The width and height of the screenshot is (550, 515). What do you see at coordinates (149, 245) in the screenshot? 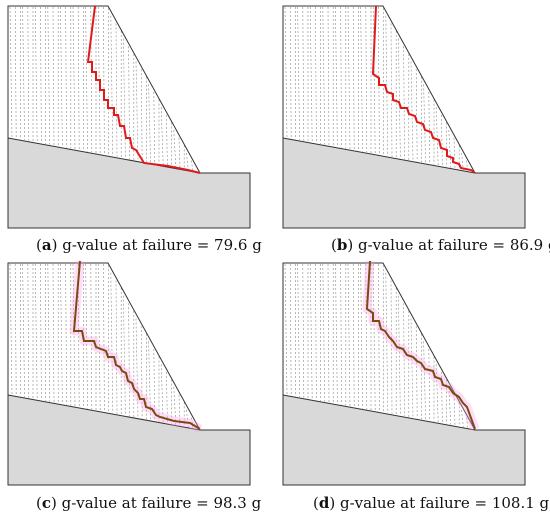
I see `caption-a: (a) g-value at failure = 79.6 g` at bounding box center [149, 245].